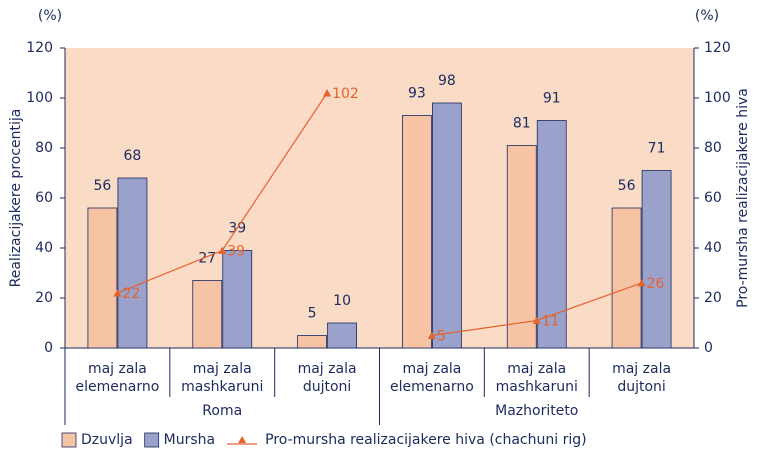 The width and height of the screenshot is (759, 451). Describe the element at coordinates (713, 248) in the screenshot. I see `y2-tick-label: 40` at that location.